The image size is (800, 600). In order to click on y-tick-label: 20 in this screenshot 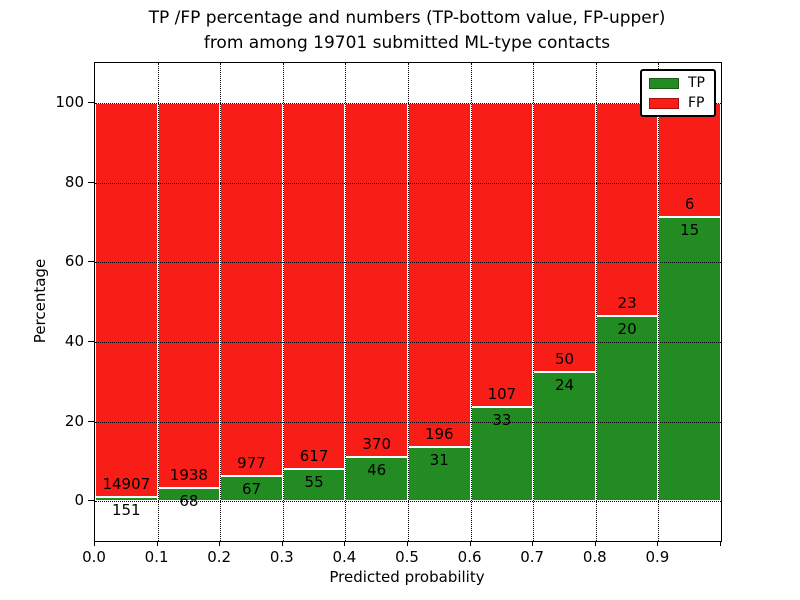, I will do `click(74, 420)`.